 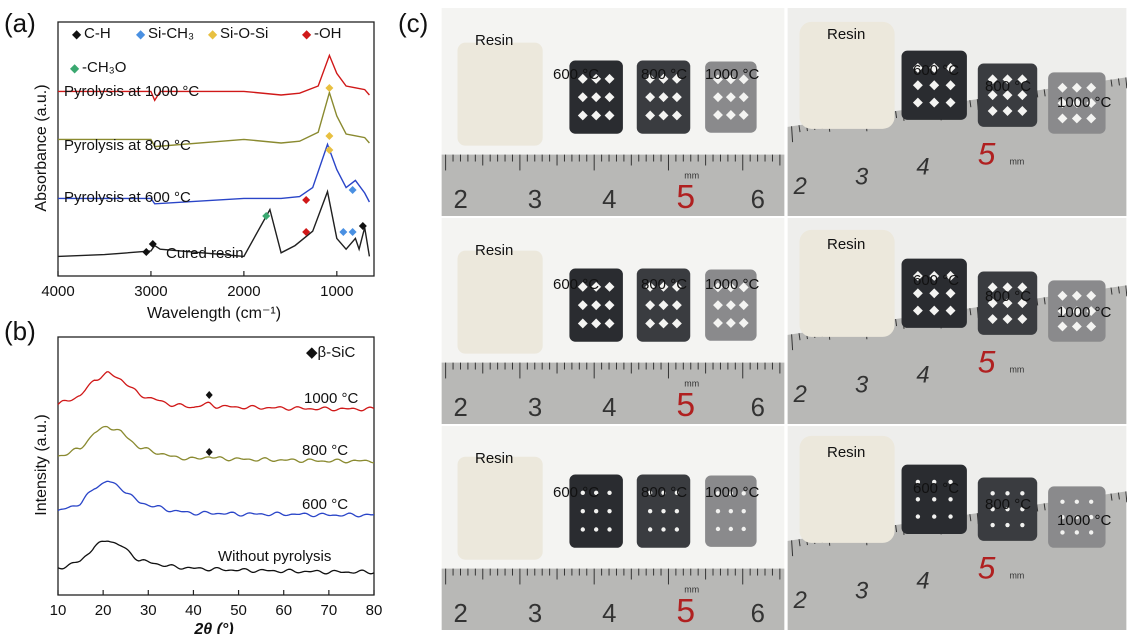 What do you see at coordinates (329, 610) in the screenshot?
I see `xrd-tick-label: 70` at bounding box center [329, 610].